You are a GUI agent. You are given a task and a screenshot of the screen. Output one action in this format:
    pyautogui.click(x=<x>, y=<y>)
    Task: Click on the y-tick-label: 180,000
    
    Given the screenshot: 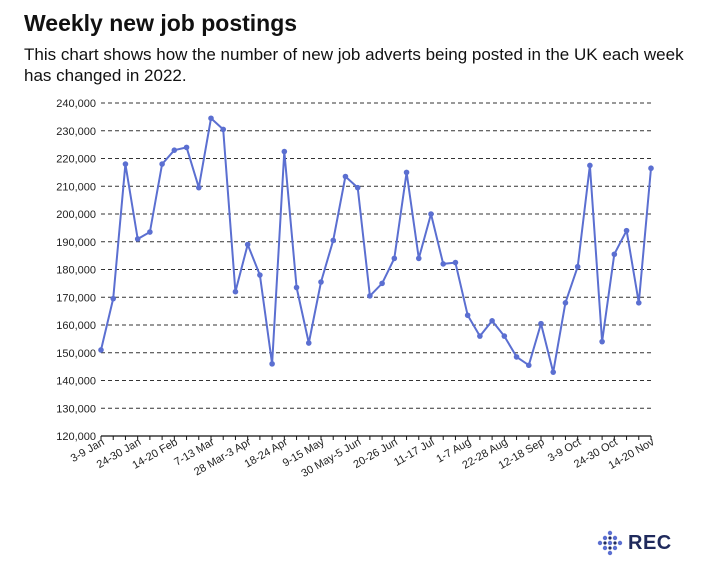 What is the action you would take?
    pyautogui.click(x=76, y=271)
    